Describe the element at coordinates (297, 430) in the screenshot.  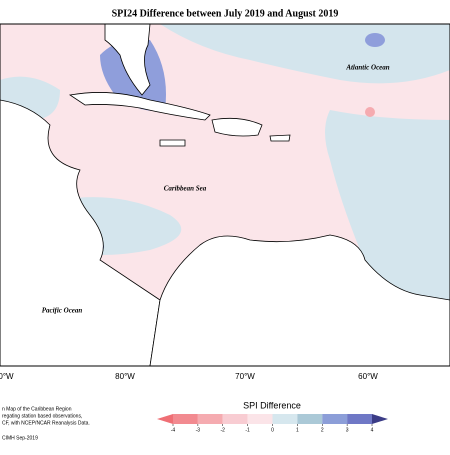
I see `colorbar-tick-label: 1` at that location.